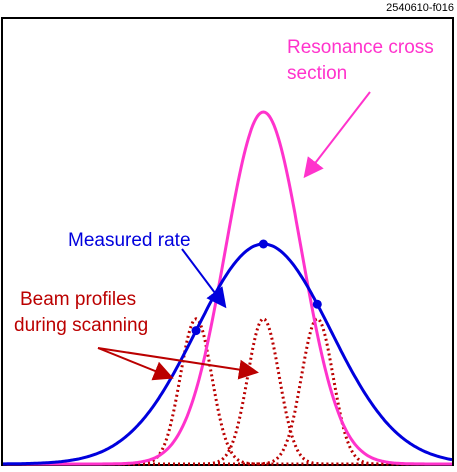 The height and width of the screenshot is (472, 457). Describe the element at coordinates (129, 240) in the screenshot. I see `measured-rate-label: Measured rate` at that location.